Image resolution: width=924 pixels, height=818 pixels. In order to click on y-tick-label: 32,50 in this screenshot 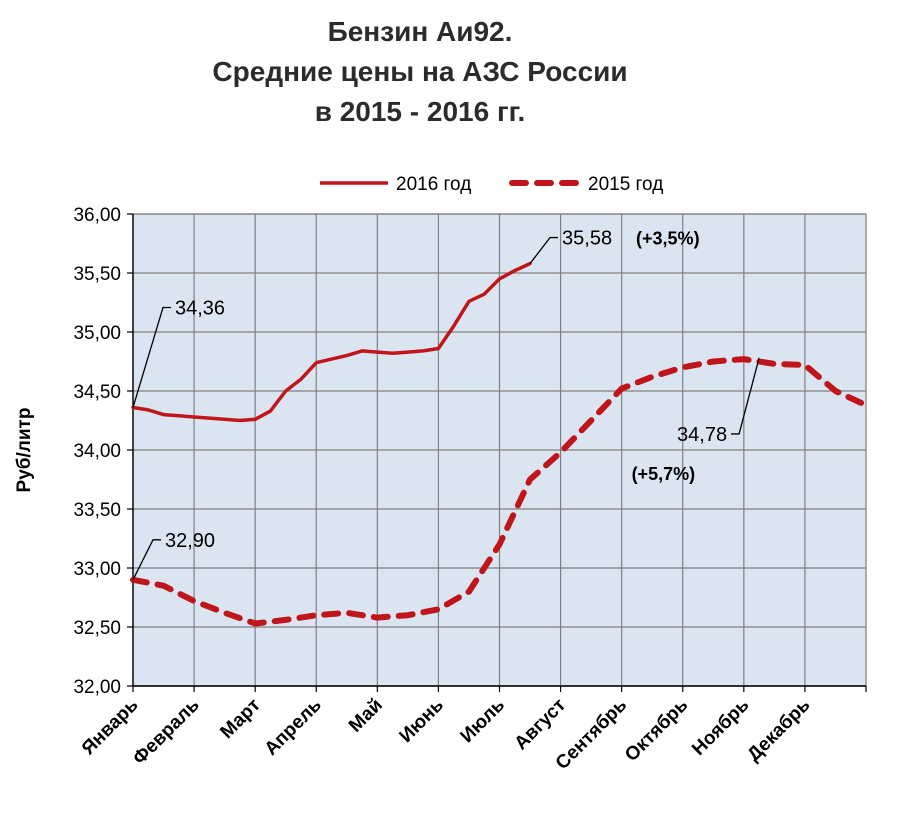, I will do `click(97, 628)`.